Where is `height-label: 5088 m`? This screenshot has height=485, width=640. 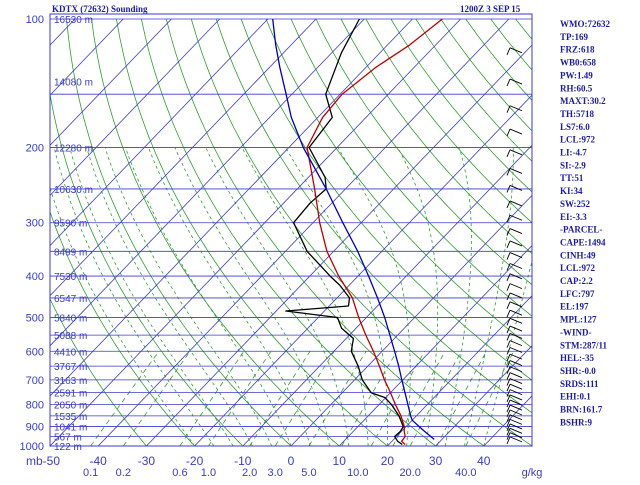
height-label: 5088 m is located at coordinates (70, 336).